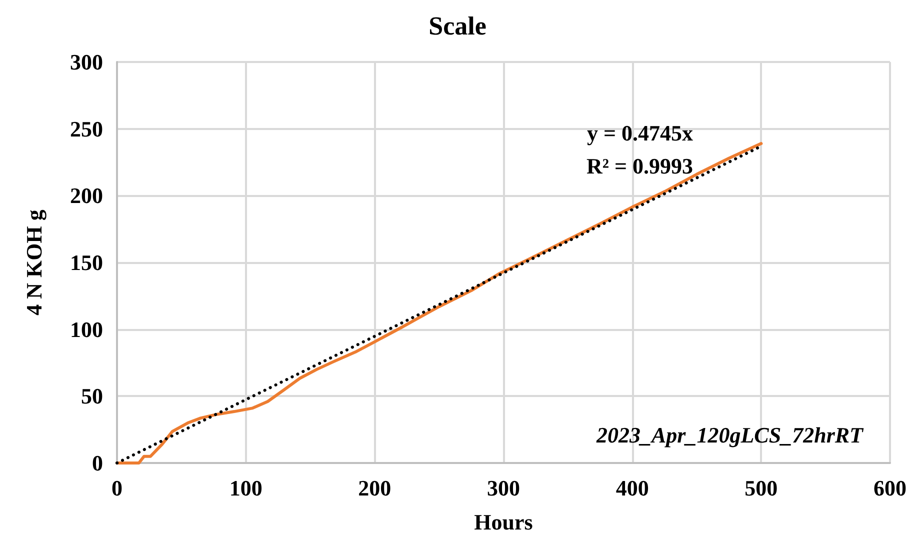 The height and width of the screenshot is (550, 915). What do you see at coordinates (457, 26) in the screenshot?
I see `chart-title: Scale` at bounding box center [457, 26].